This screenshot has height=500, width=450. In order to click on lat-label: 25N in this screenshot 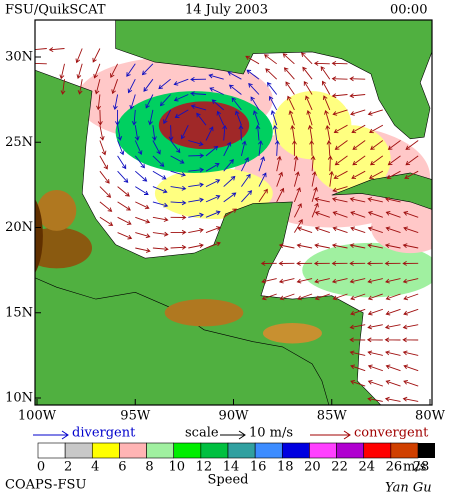, I will do `click(19, 142)`.